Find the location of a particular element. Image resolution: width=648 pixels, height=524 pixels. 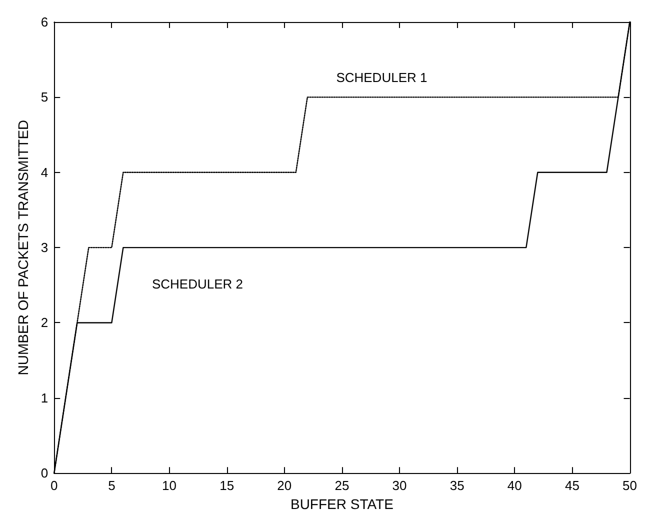

x-tick-label: 0 is located at coordinates (54, 486).